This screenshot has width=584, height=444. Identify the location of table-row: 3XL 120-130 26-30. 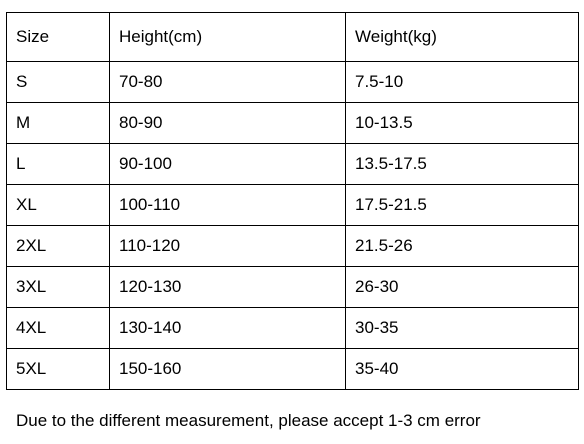
(292, 287).